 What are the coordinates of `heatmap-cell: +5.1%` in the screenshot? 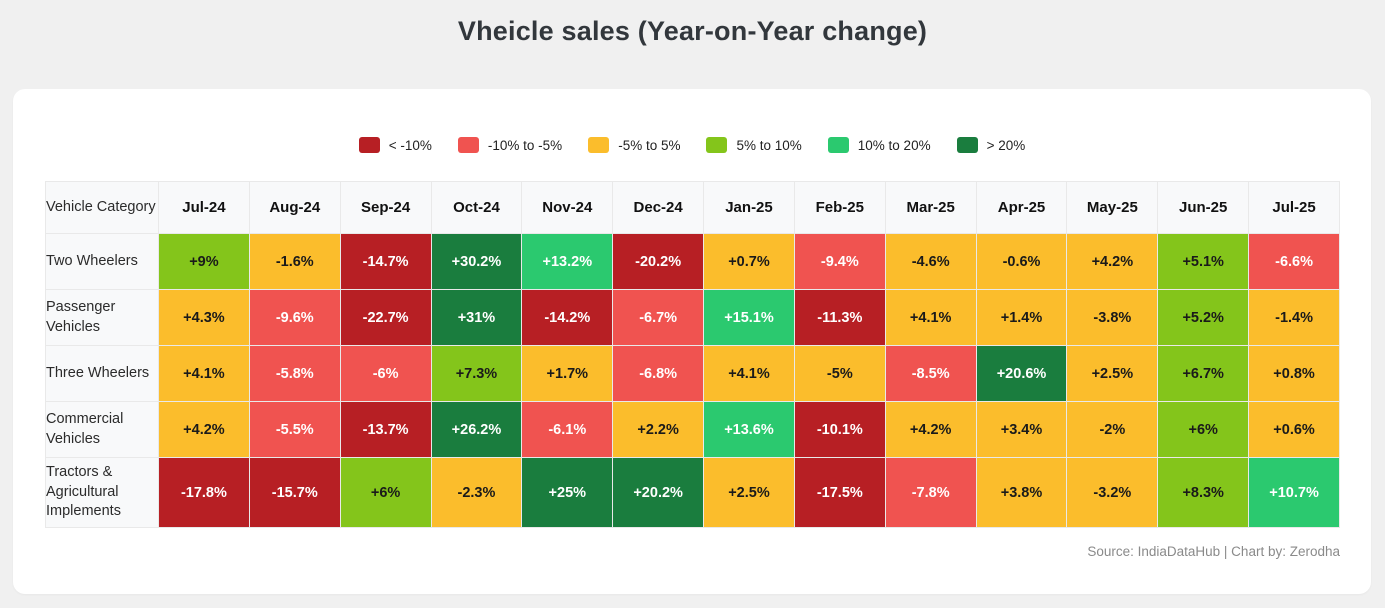 It's located at (1203, 261).